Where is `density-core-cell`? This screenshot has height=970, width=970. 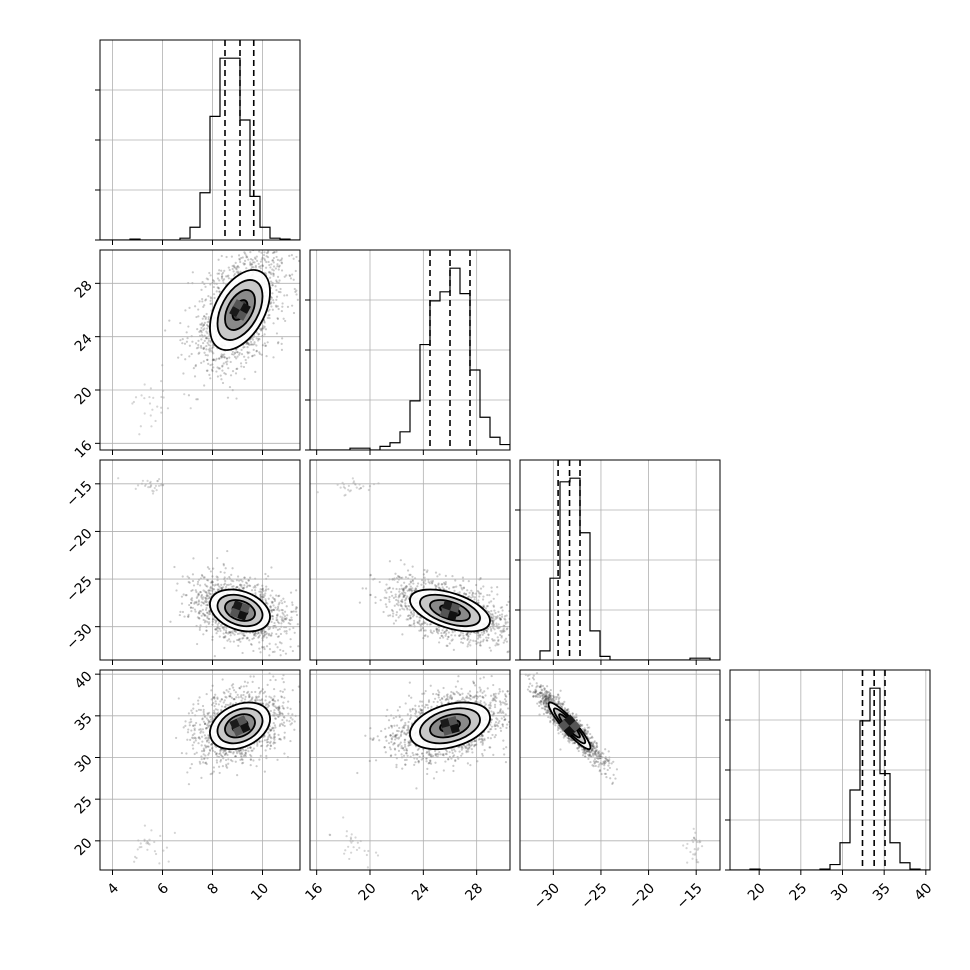
density-core-cell is located at coordinates (234, 613).